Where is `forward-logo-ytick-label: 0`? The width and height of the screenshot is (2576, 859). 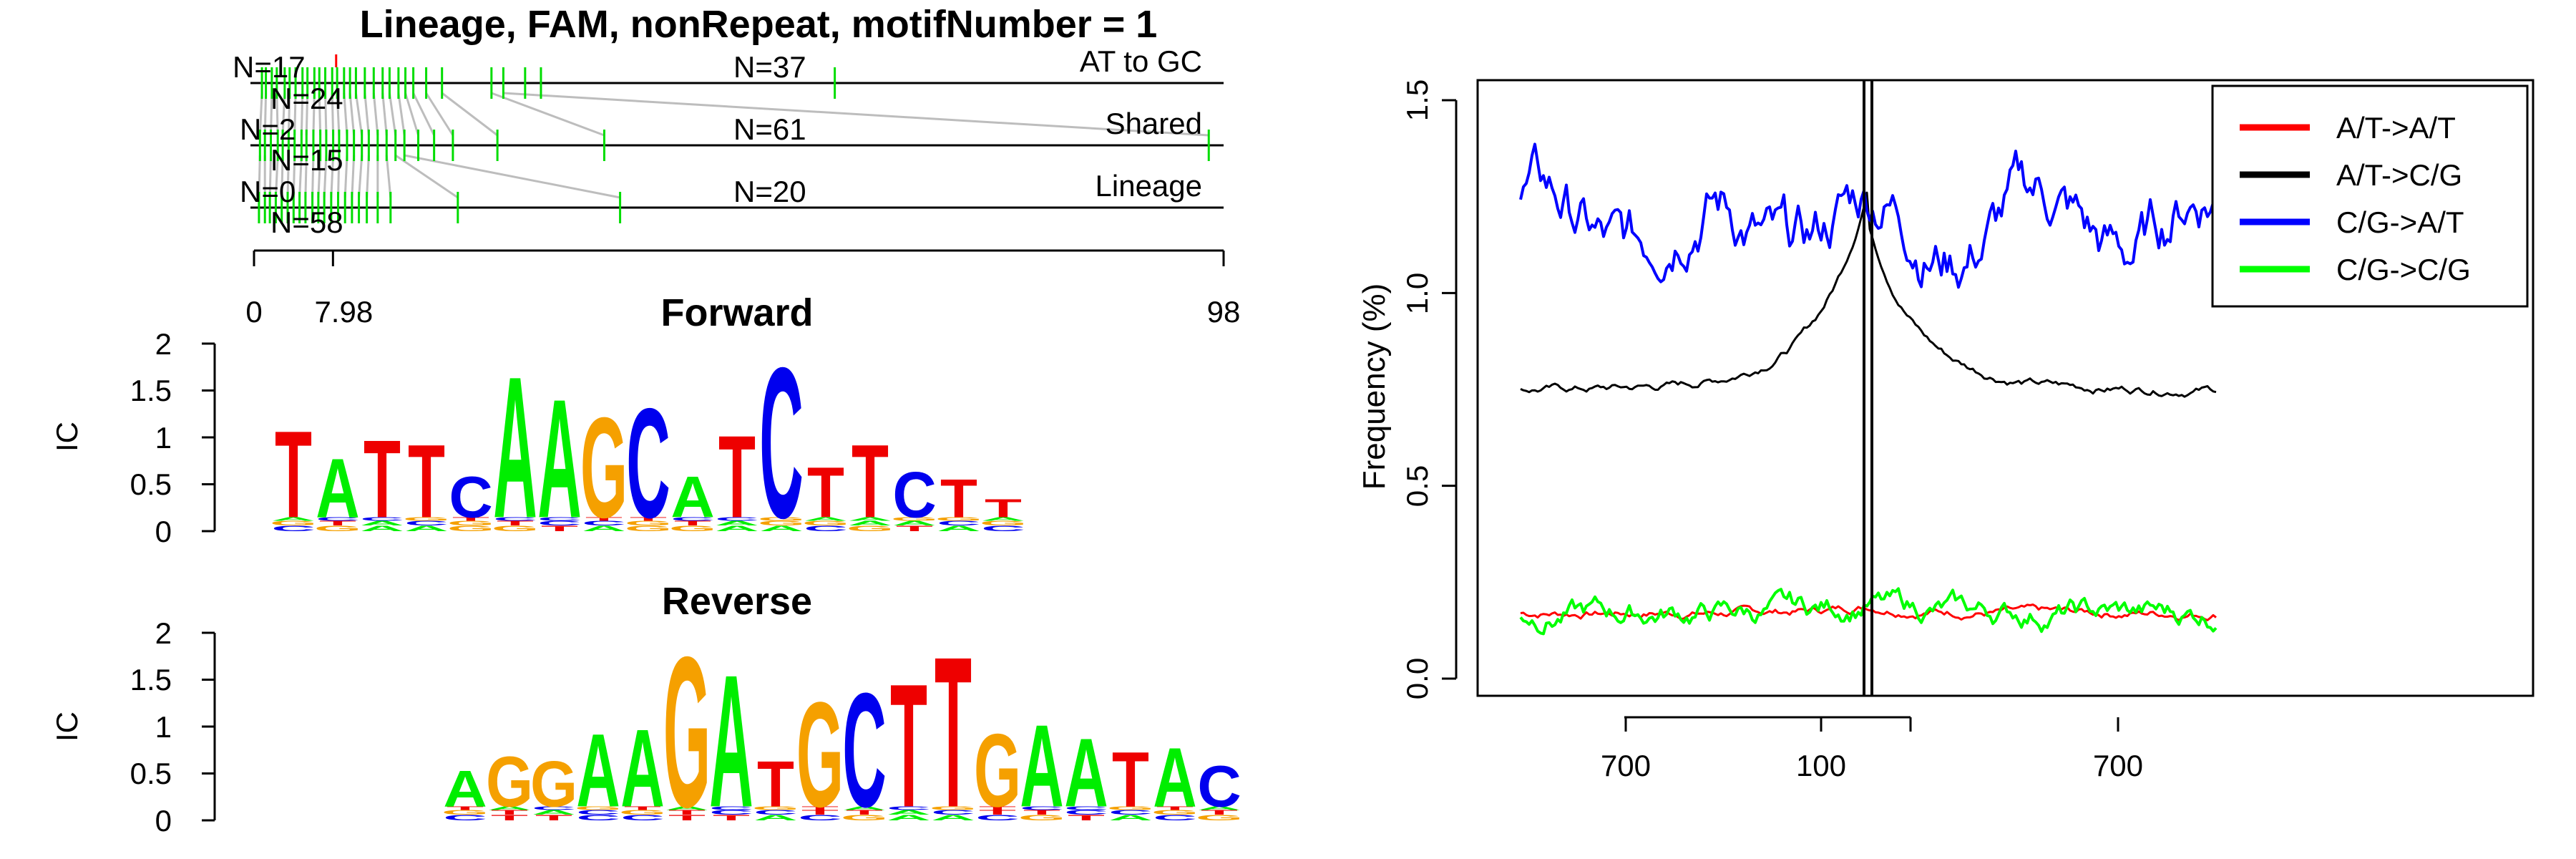
forward-logo-ytick-label: 0 is located at coordinates (163, 531).